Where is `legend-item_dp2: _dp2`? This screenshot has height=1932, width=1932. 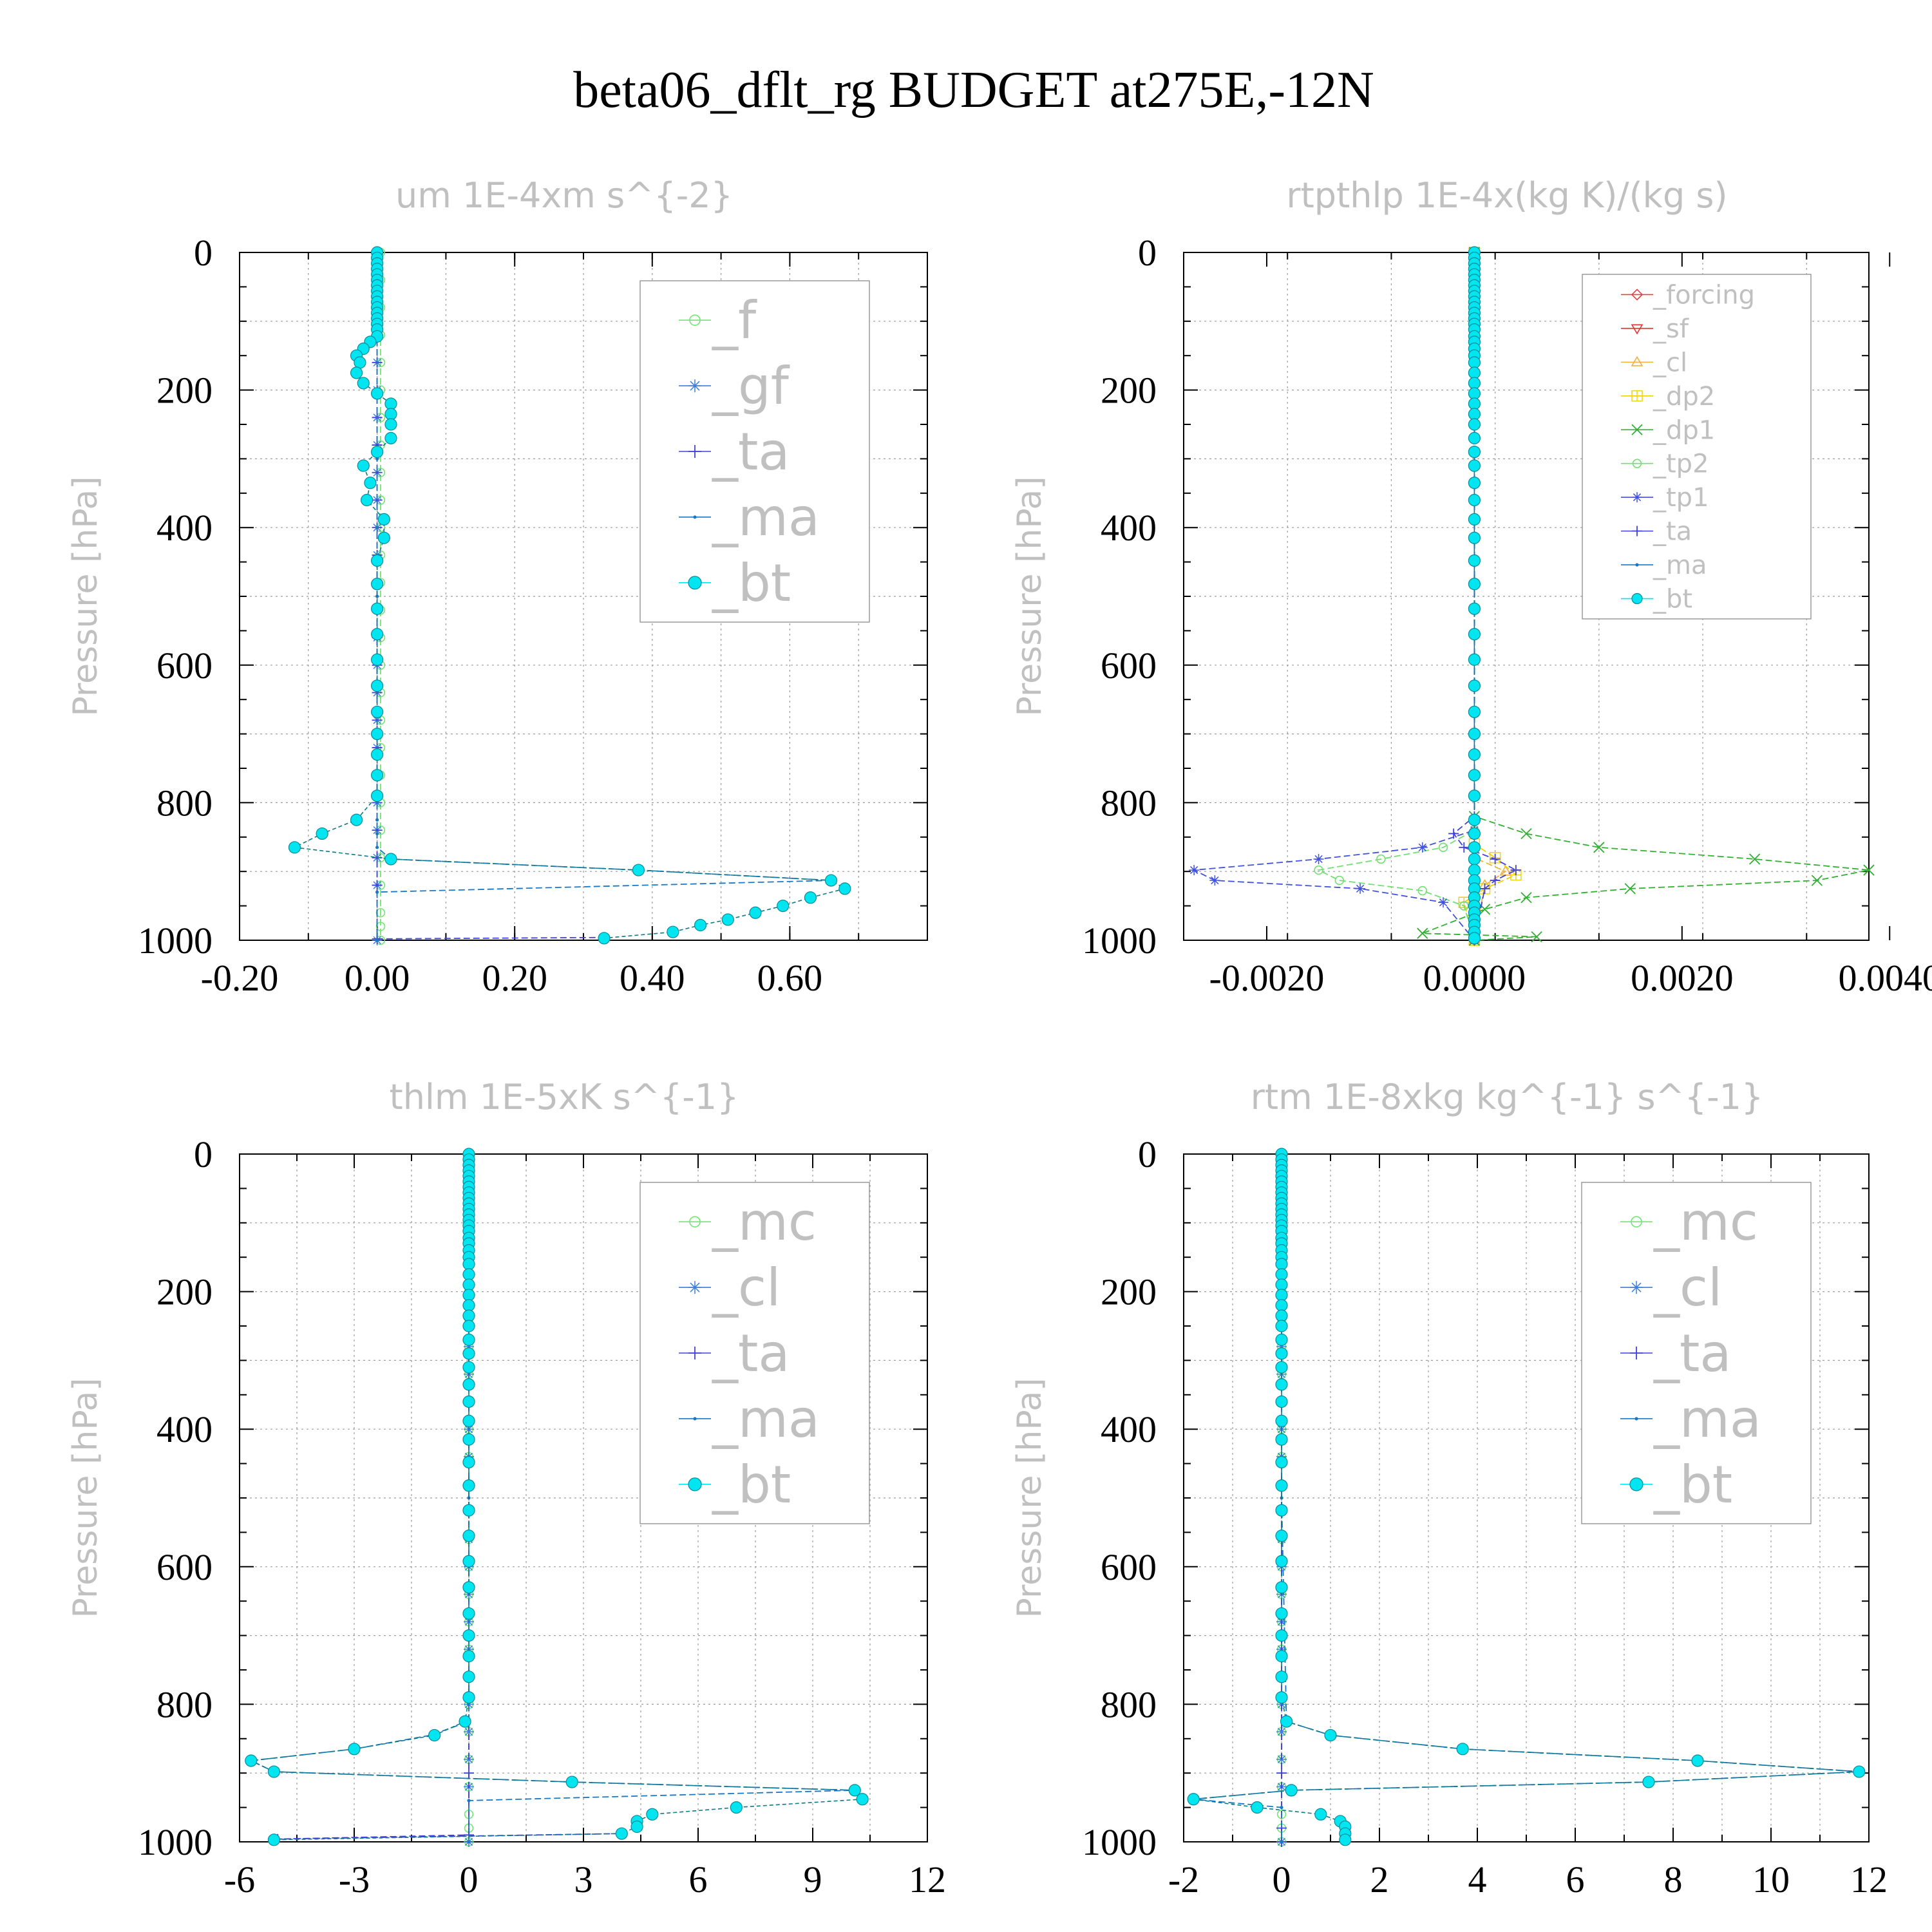
legend-item_dp2: _dp2 is located at coordinates (1668, 397).